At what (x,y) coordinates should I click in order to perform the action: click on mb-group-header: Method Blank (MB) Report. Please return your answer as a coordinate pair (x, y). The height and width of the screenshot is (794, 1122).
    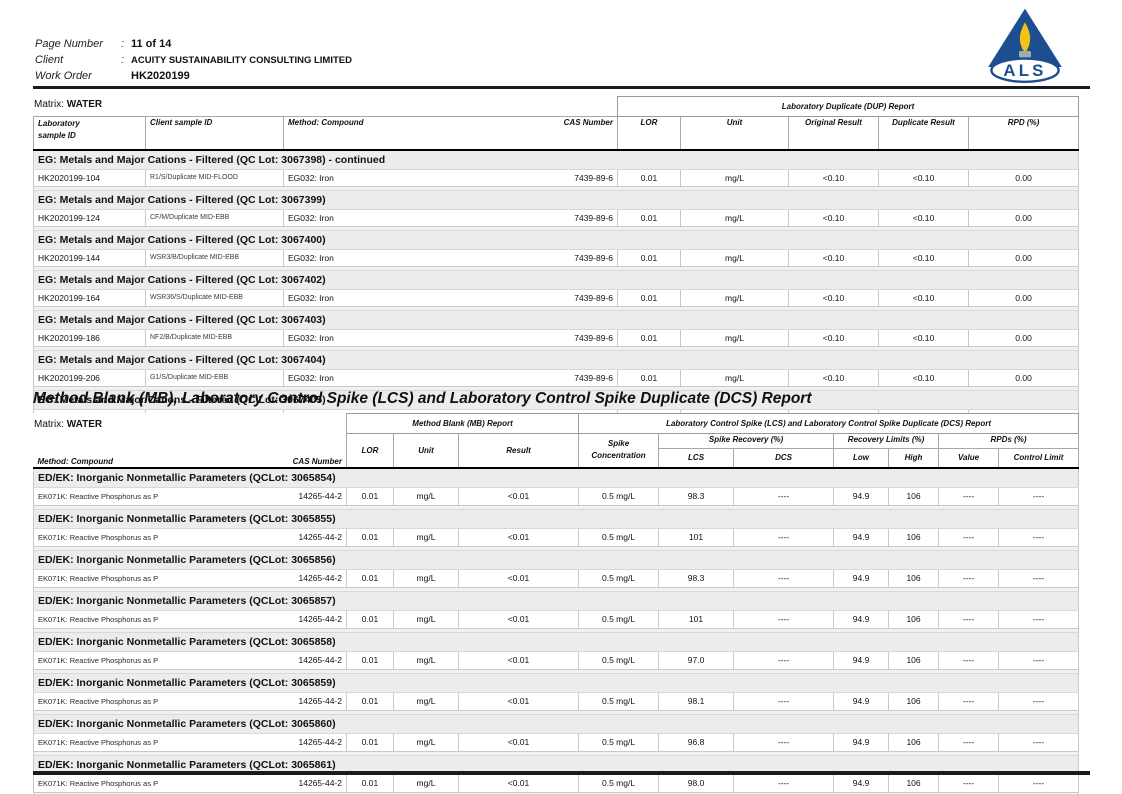
    Looking at the image, I should click on (462, 423).